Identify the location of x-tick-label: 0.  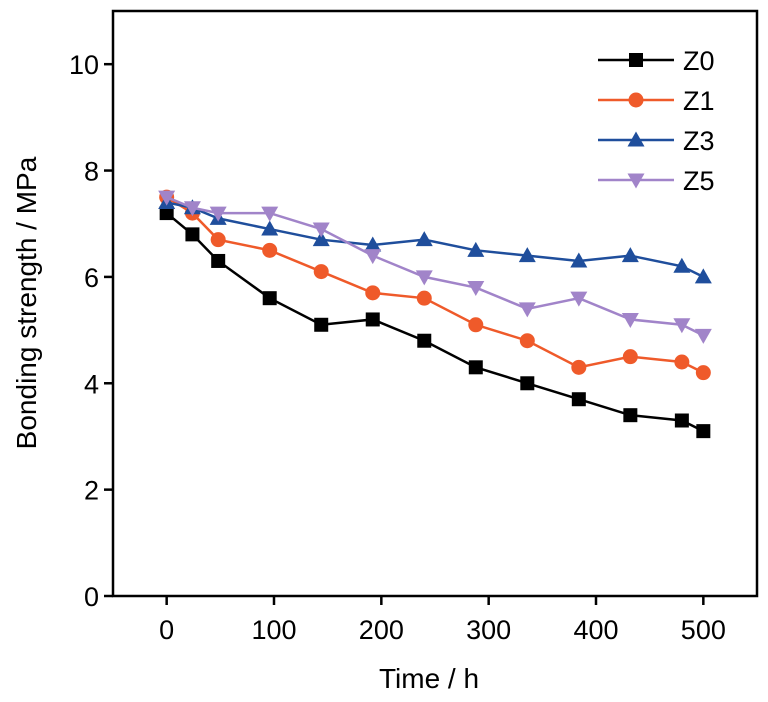
(166, 630).